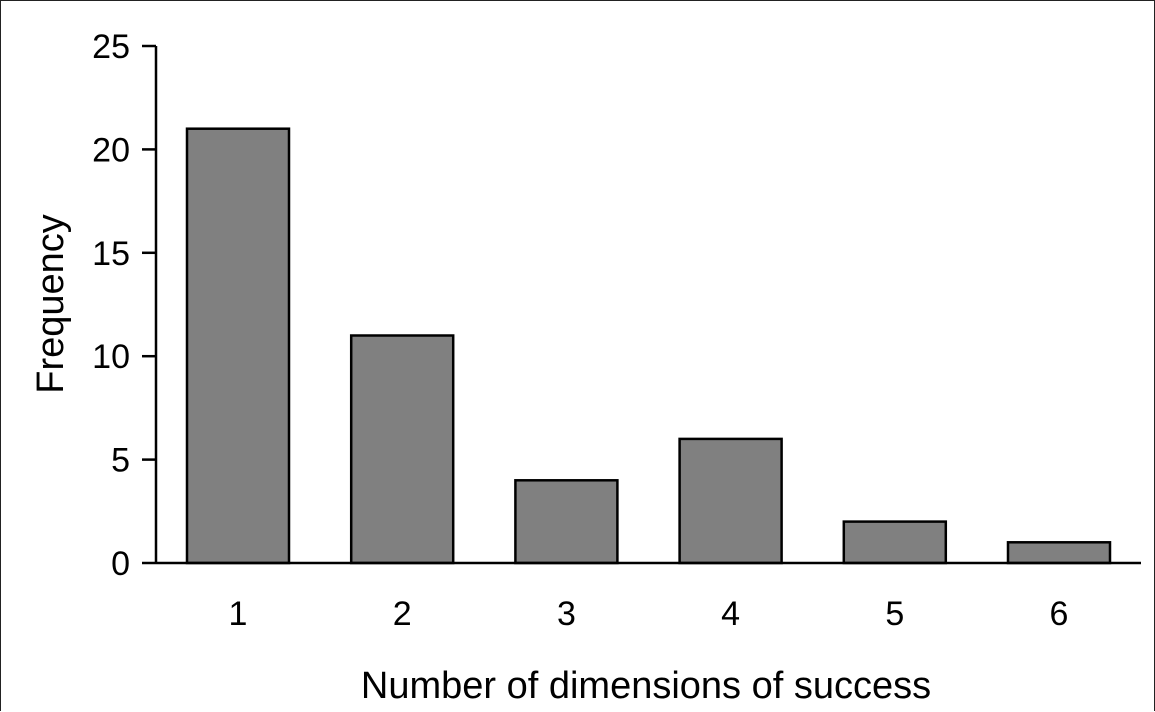 The image size is (1155, 712). I want to click on y-tick-label-25: 25, so click(111, 47).